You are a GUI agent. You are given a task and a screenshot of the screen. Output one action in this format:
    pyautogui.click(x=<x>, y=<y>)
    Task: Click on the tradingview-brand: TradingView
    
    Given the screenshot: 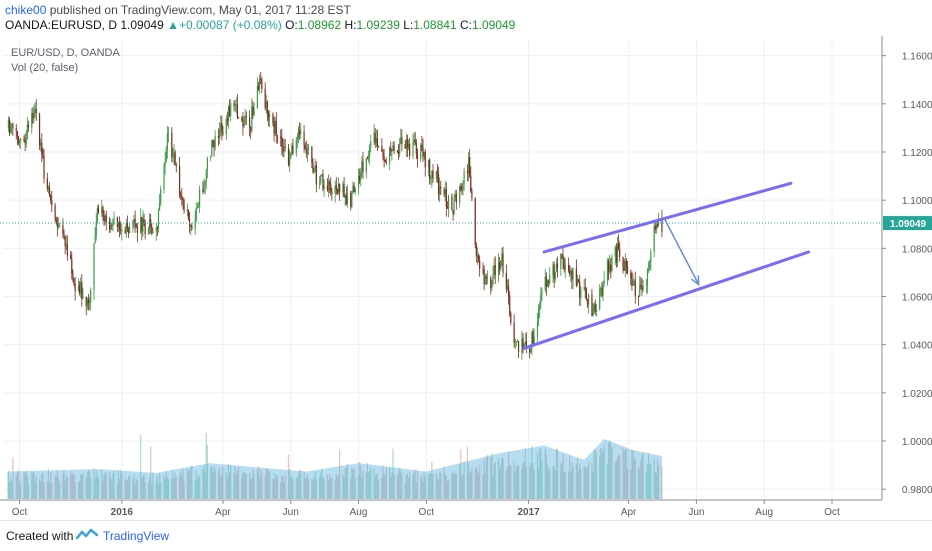 What is the action you would take?
    pyautogui.click(x=136, y=536)
    